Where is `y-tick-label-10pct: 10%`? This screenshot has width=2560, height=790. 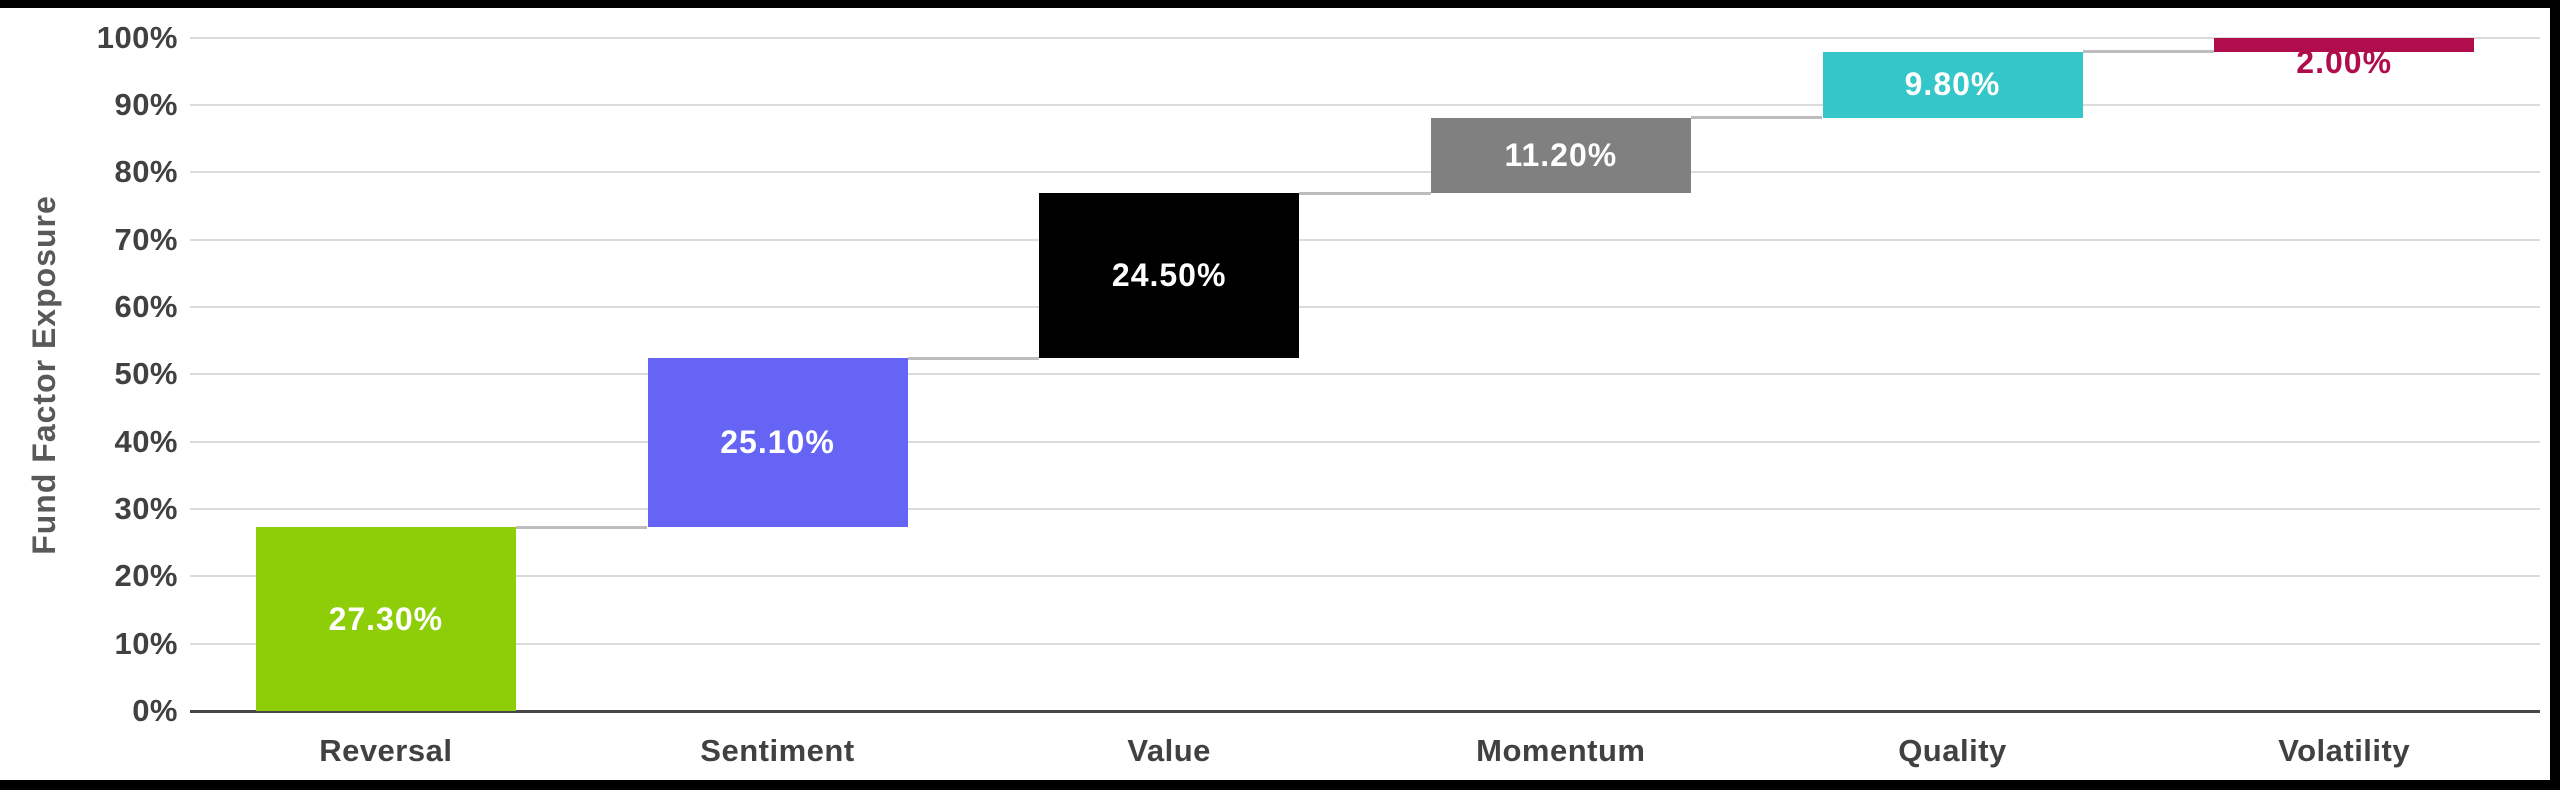
y-tick-label-10pct: 10% is located at coordinates (146, 643).